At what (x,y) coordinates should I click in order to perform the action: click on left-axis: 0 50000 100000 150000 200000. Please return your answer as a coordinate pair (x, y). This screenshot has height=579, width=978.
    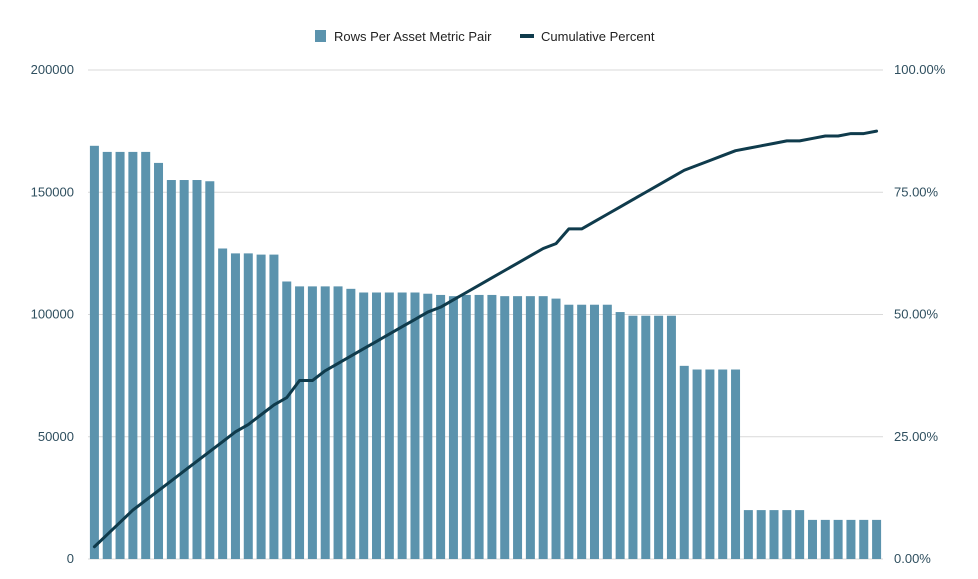
    Looking at the image, I should click on (52, 314).